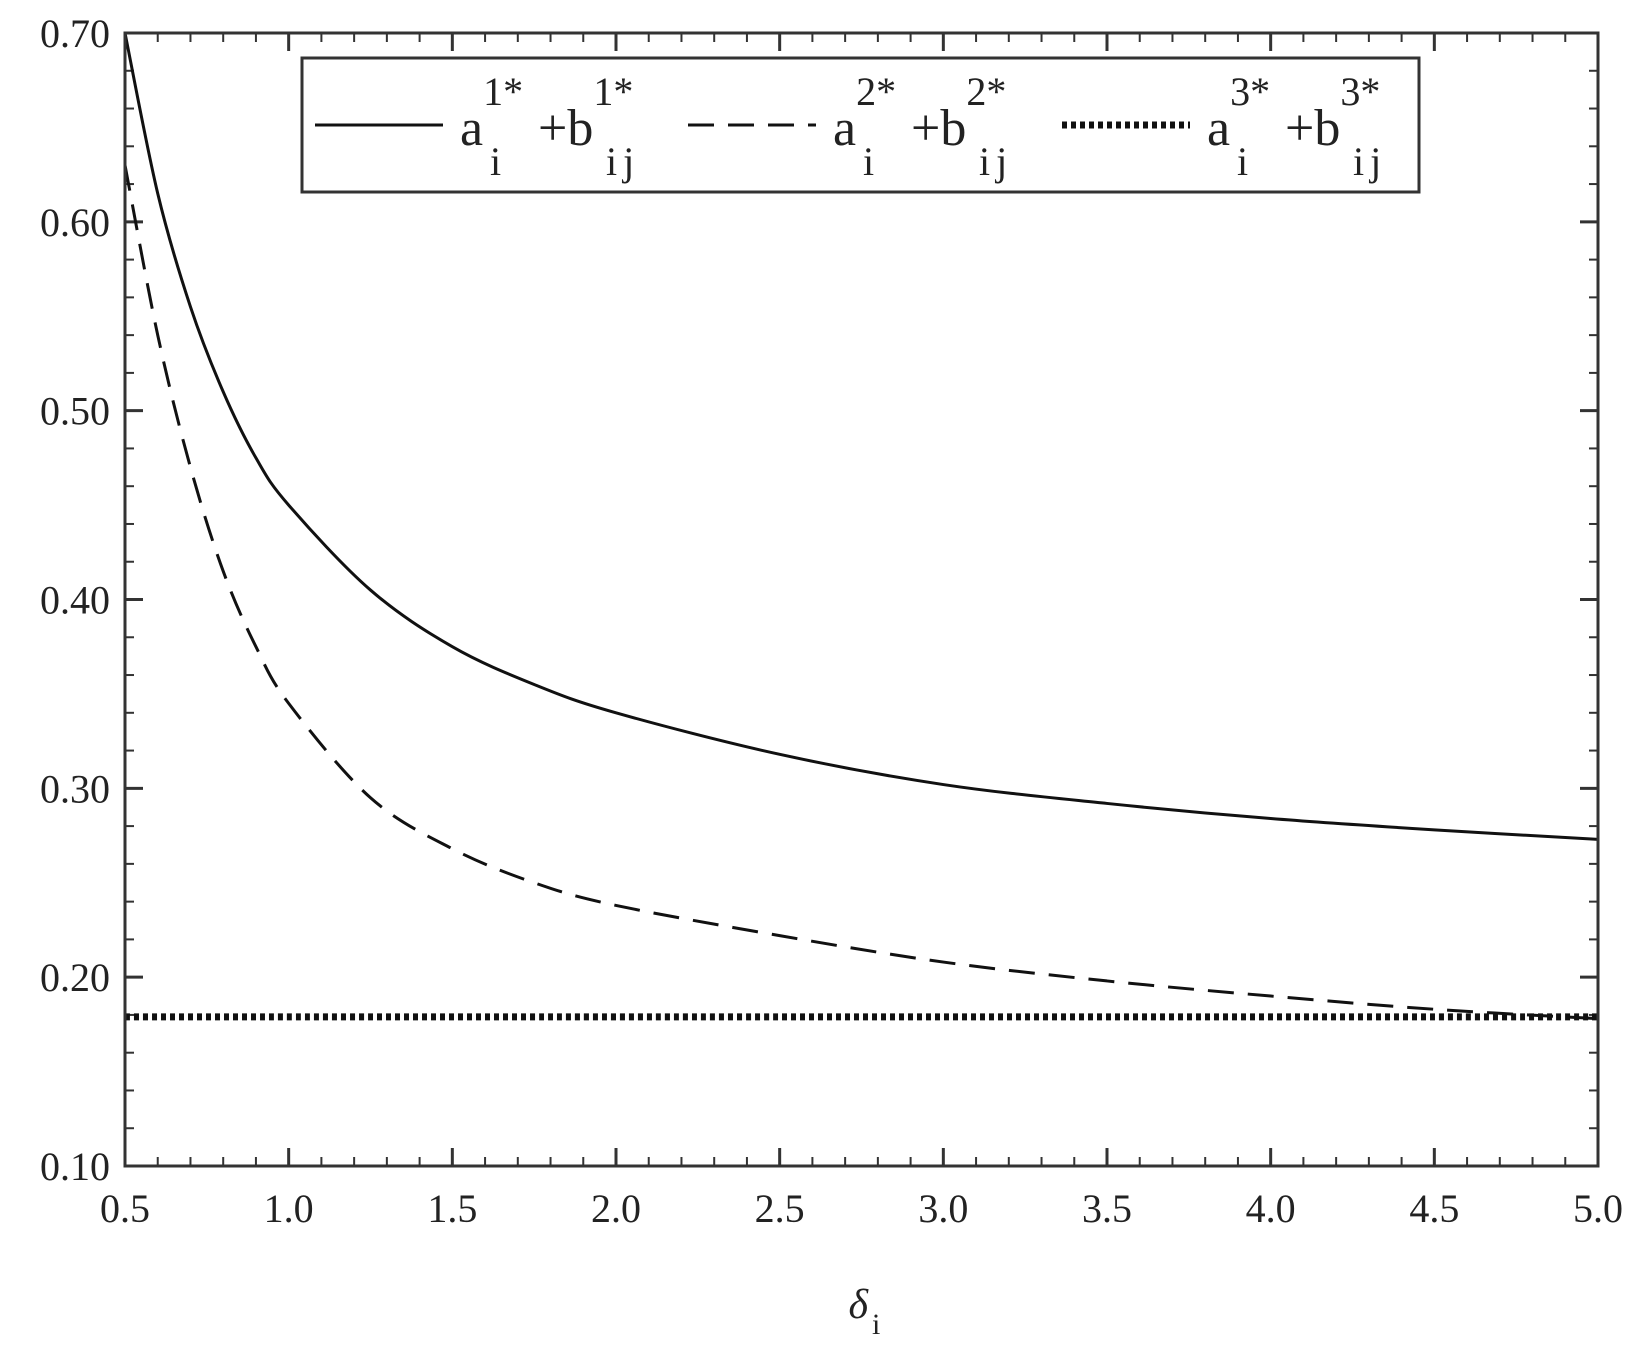 This screenshot has height=1346, width=1637. What do you see at coordinates (75, 222) in the screenshot?
I see `y-tick-label: 0.60` at bounding box center [75, 222].